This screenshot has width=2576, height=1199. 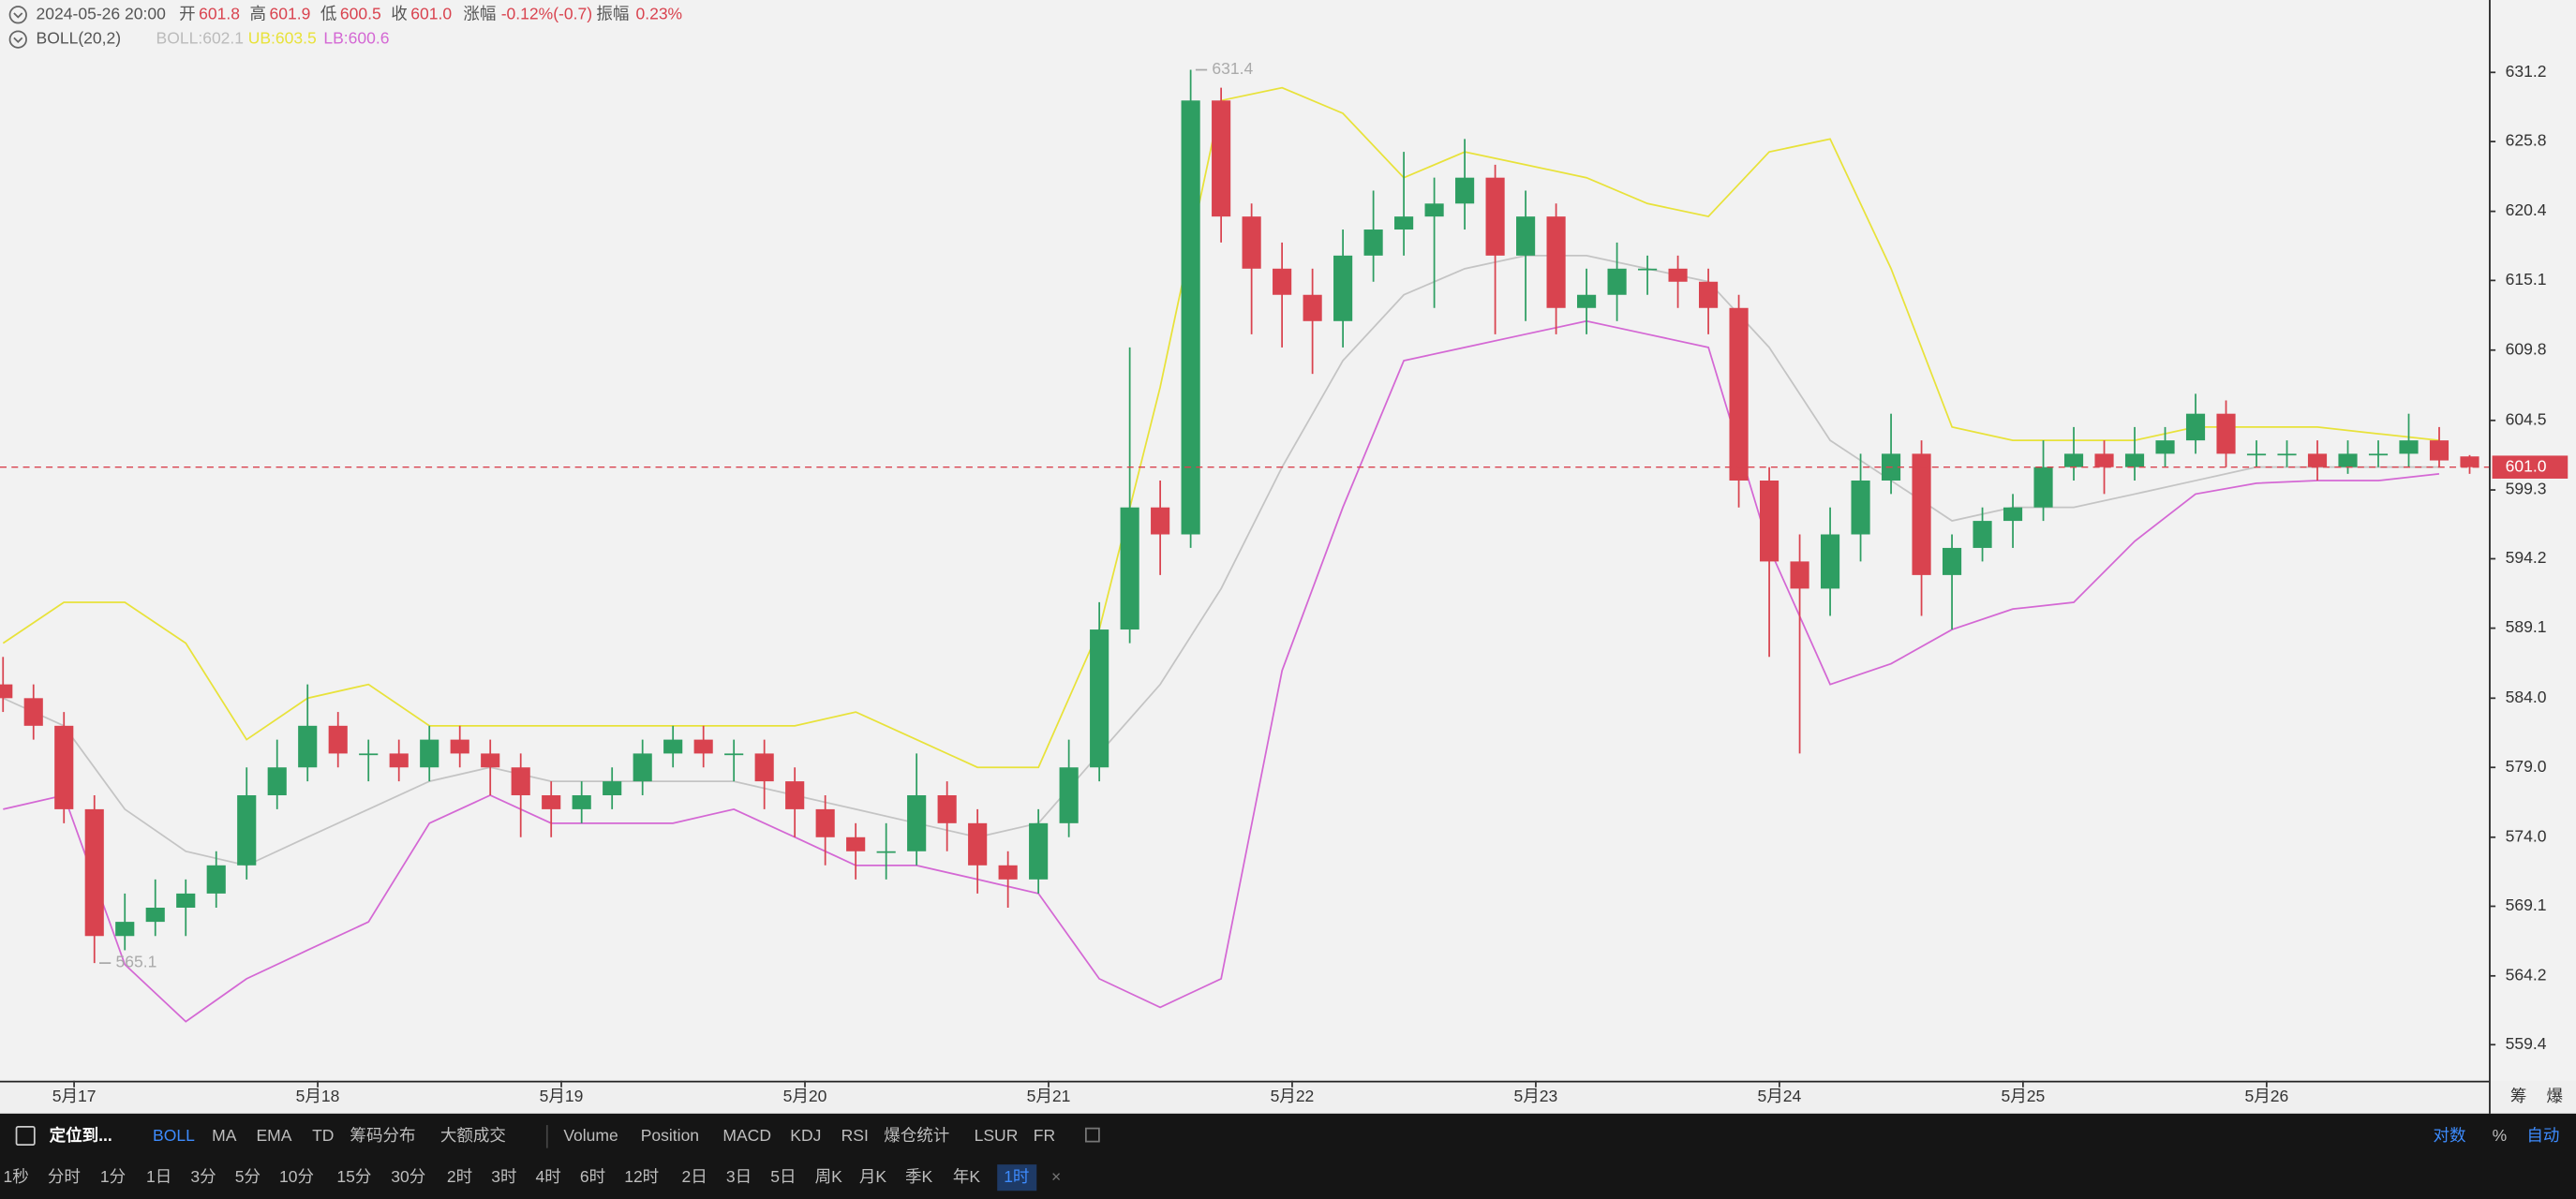 What do you see at coordinates (2526, 209) in the screenshot?
I see `y-tick-label: 620.4` at bounding box center [2526, 209].